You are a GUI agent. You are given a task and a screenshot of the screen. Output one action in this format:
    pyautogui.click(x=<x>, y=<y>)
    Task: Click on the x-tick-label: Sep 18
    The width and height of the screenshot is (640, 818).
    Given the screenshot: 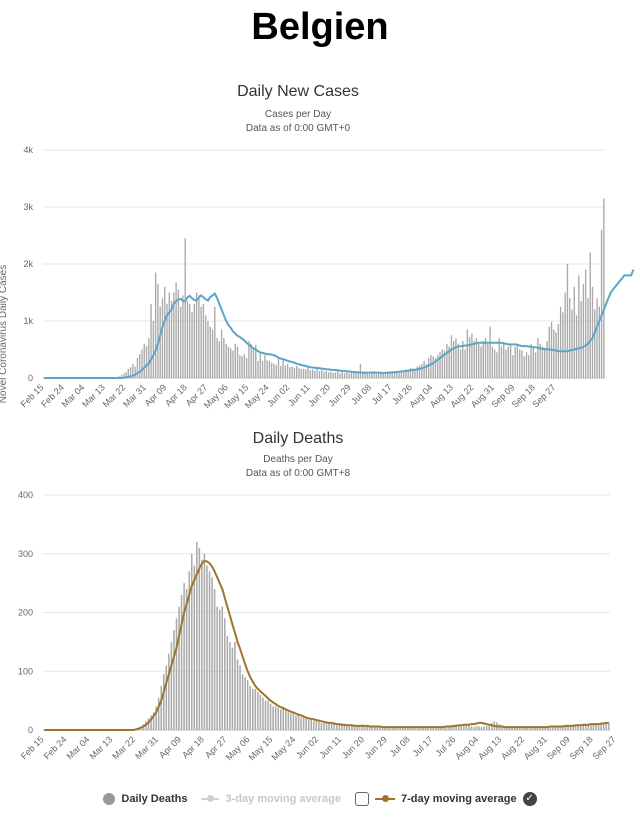 What is the action you would take?
    pyautogui.click(x=581, y=747)
    